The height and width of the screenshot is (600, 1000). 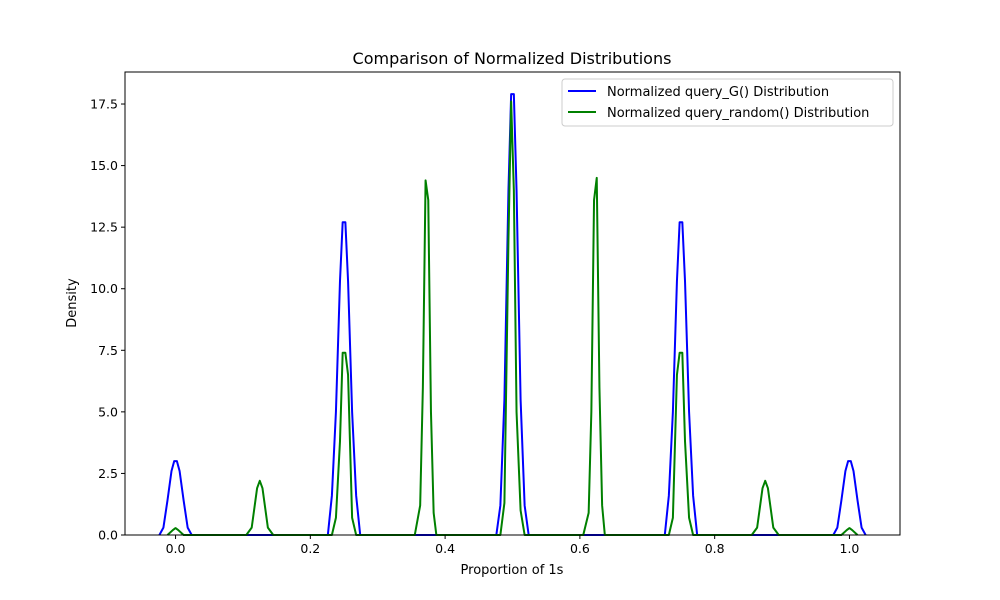 What do you see at coordinates (108, 411) in the screenshot?
I see `y-tick-label: 5.0` at bounding box center [108, 411].